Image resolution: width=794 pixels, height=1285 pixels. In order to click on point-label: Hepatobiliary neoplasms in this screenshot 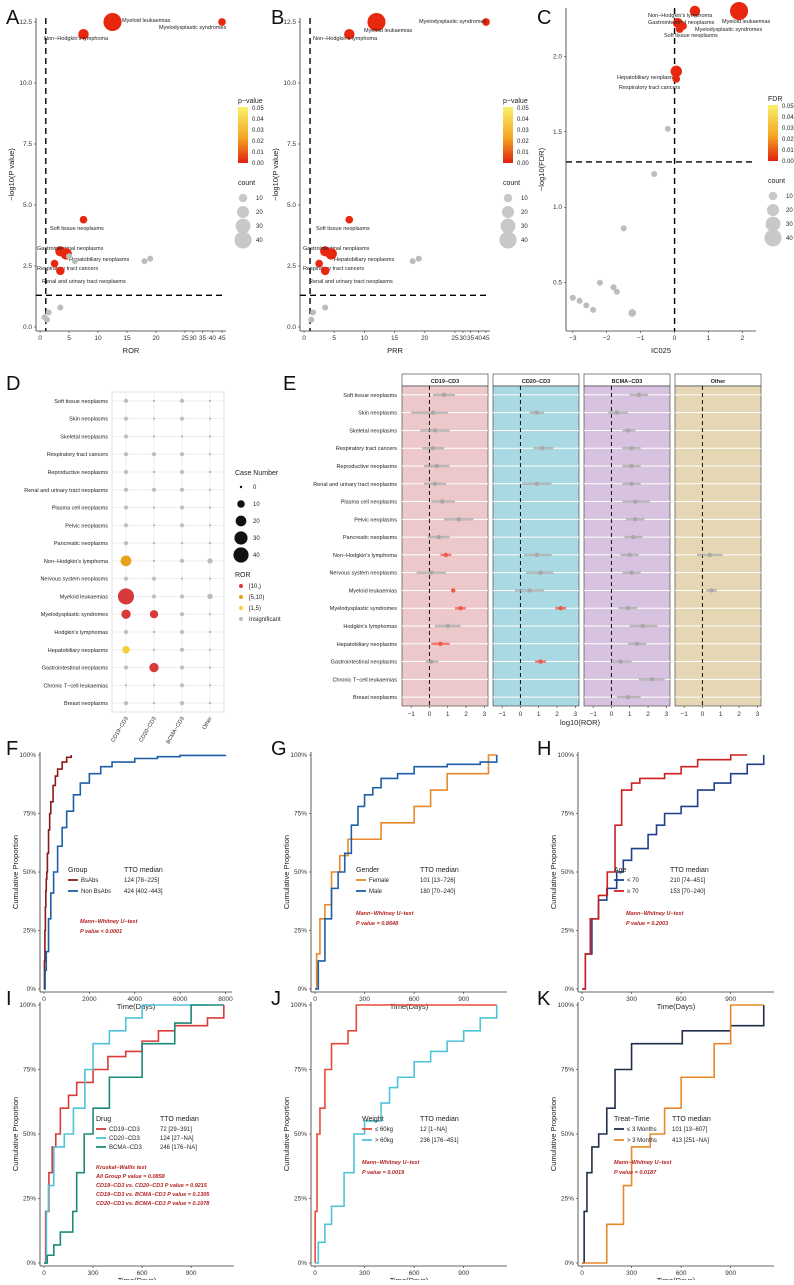, I will do `click(647, 78)`.